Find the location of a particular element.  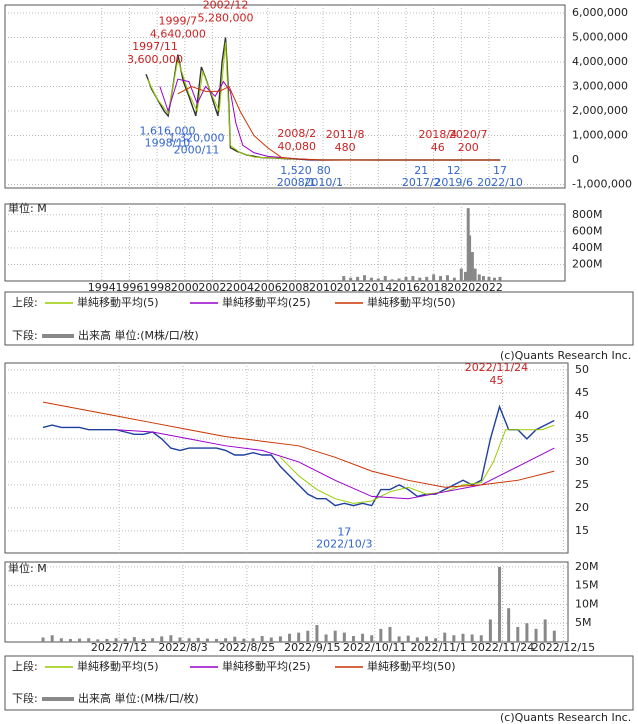

annotation-date: 2002/12 is located at coordinates (226, 6).